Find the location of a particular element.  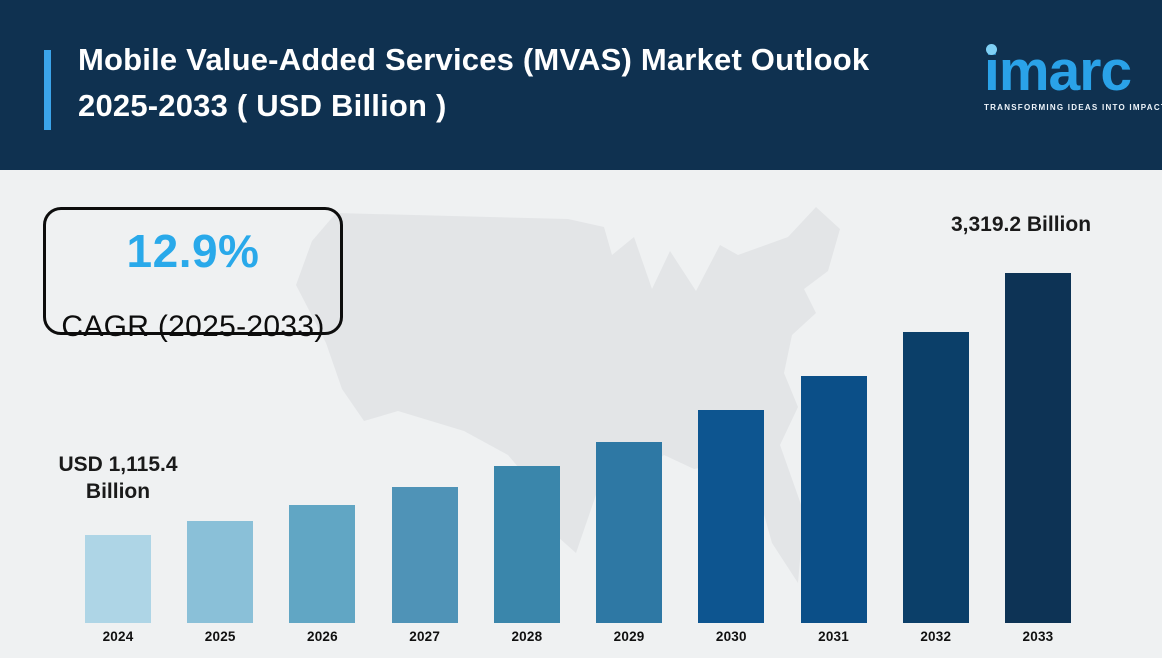

page-title-line2: 2025-2033 ( USD Billion ) is located at coordinates (262, 105).